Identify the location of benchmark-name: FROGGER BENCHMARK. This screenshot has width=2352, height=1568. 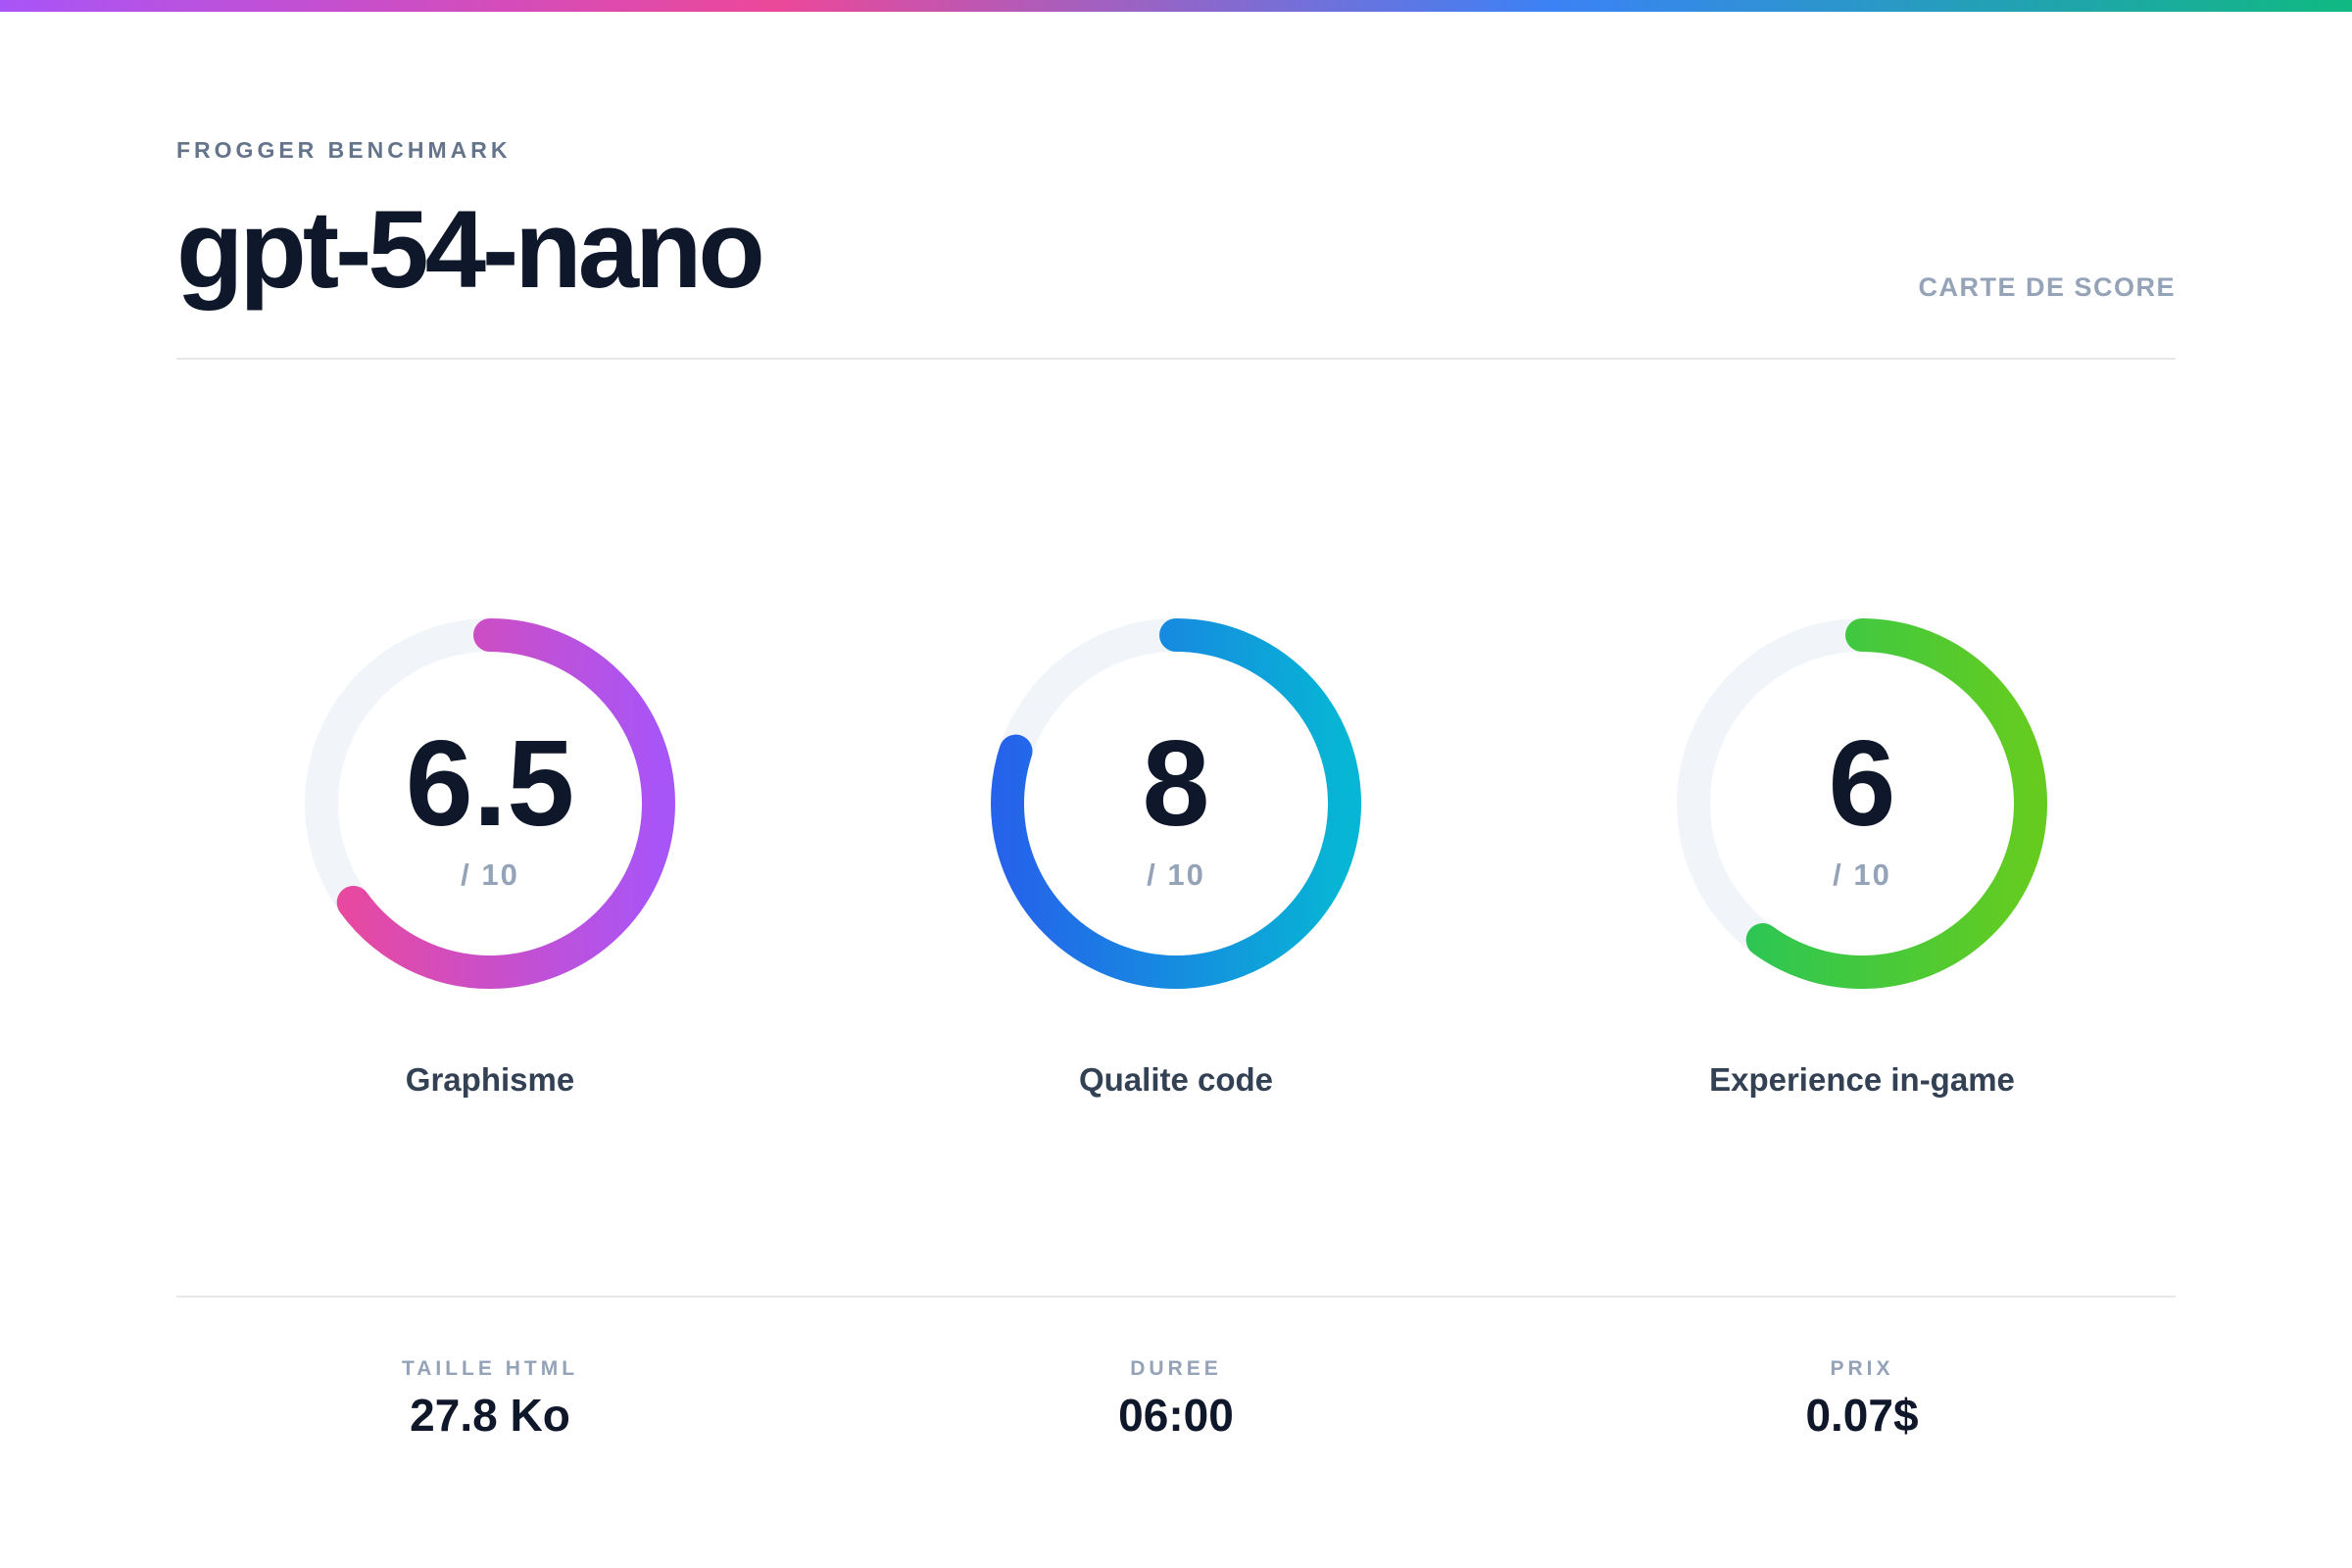
(344, 150).